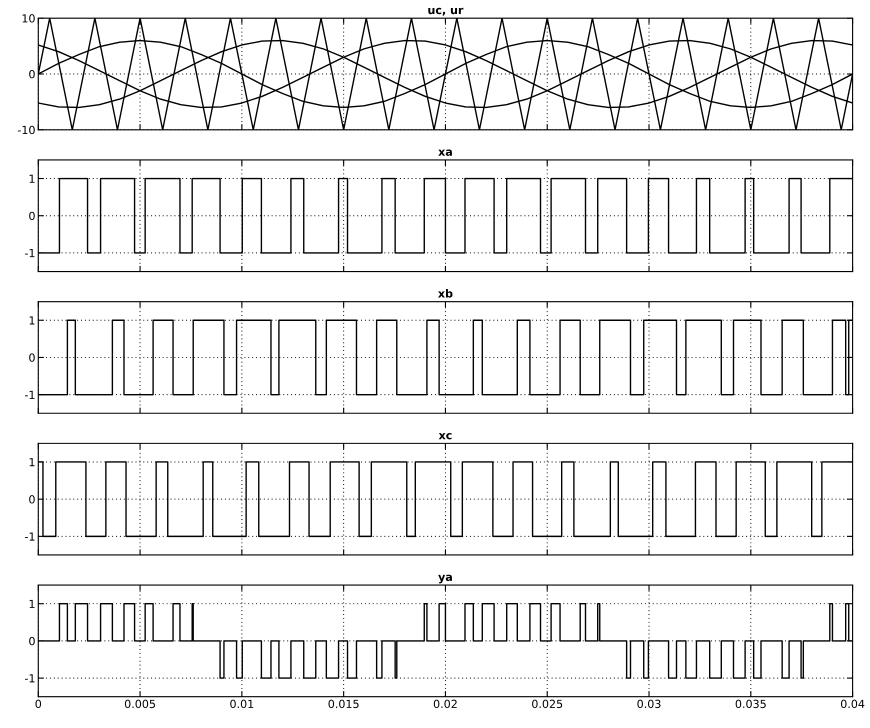 The width and height of the screenshot is (870, 728). What do you see at coordinates (445, 436) in the screenshot?
I see `chart-title: xc` at bounding box center [445, 436].